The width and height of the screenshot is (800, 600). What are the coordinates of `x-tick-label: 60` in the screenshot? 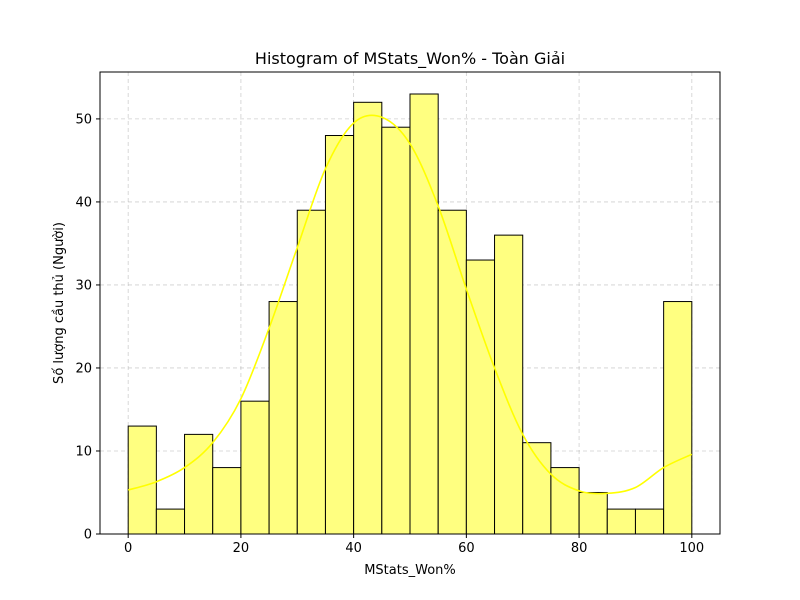 It's located at (466, 548).